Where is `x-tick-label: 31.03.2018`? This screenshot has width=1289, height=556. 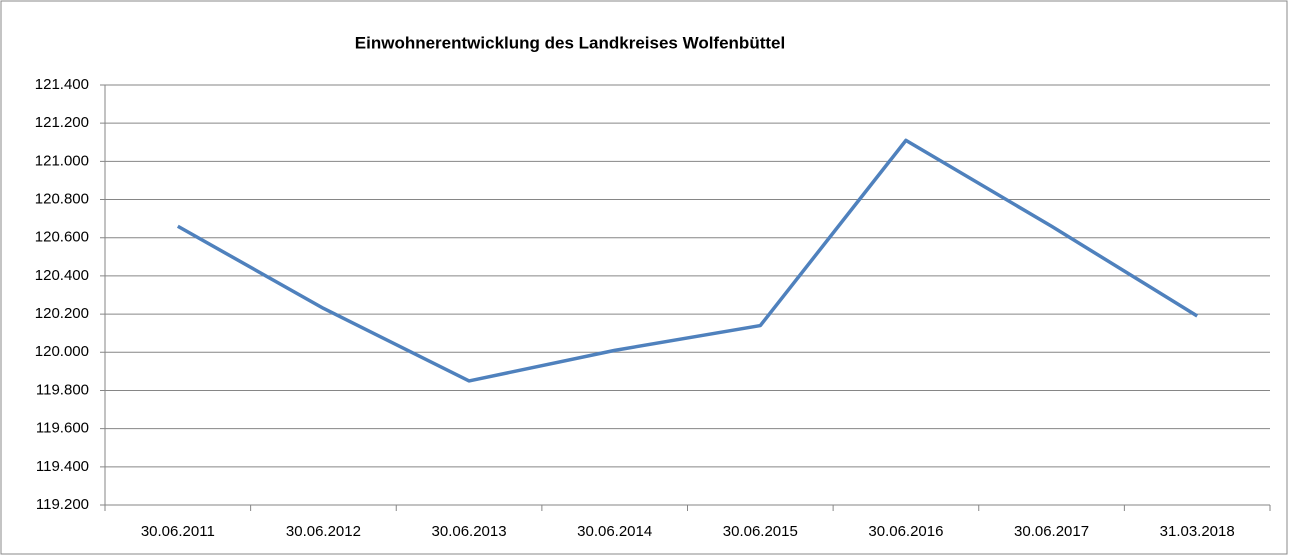 x-tick-label: 31.03.2018 is located at coordinates (1197, 531).